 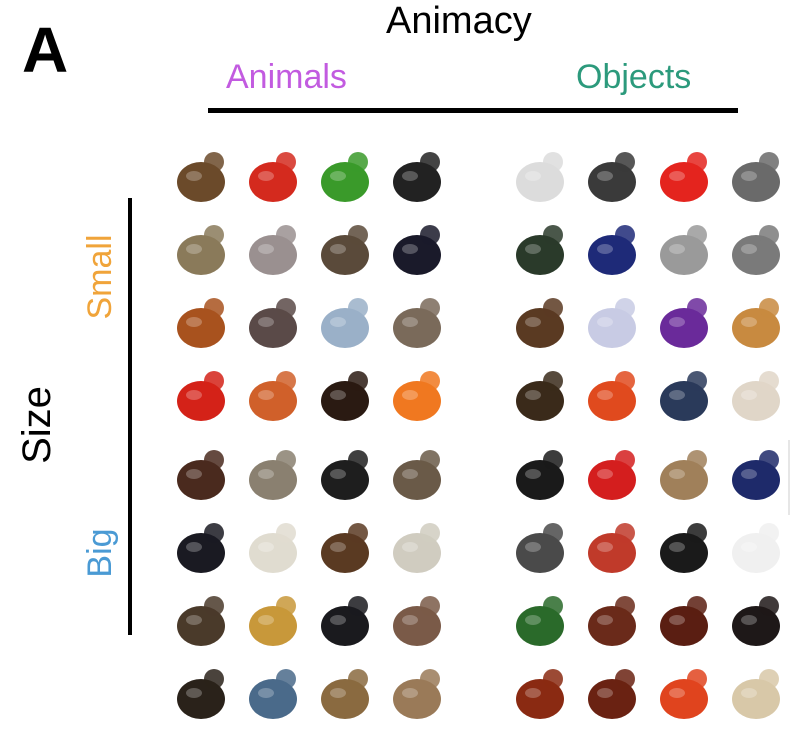 I want to click on teacup-image, so click(x=756, y=395).